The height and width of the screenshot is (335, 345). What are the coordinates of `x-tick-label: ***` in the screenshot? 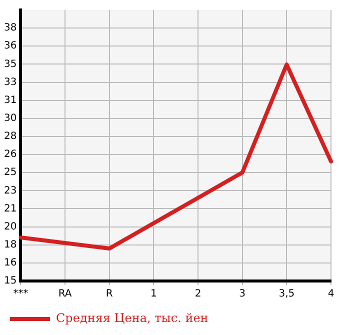 It's located at (20, 294).